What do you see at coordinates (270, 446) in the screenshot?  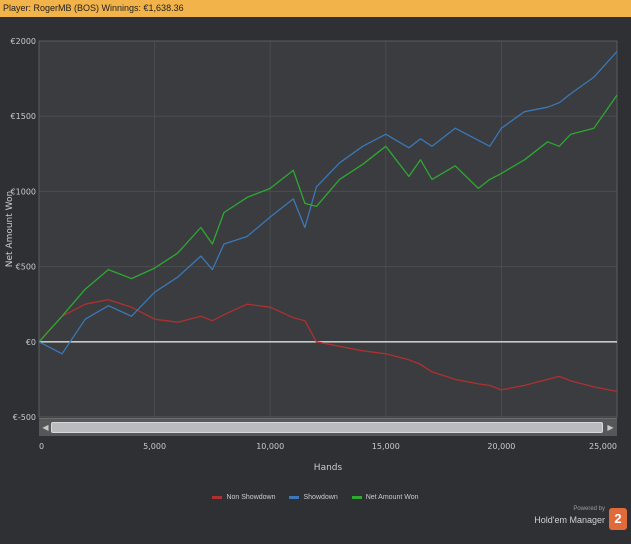 I see `x-tick-label: 10,000` at bounding box center [270, 446].